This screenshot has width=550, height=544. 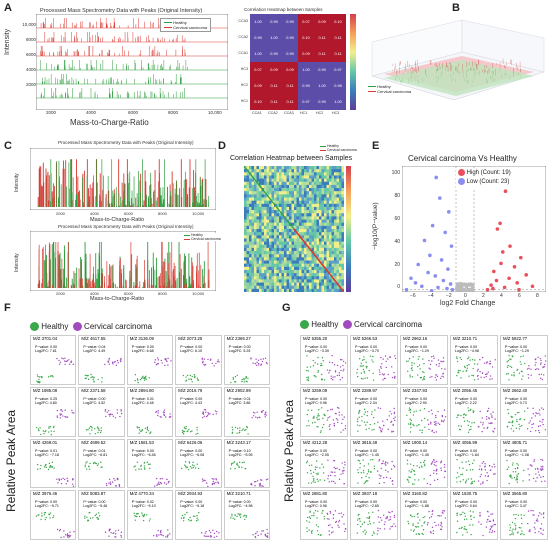 I want to click on heatmap-cell: 0.09, so click(x=258, y=86).